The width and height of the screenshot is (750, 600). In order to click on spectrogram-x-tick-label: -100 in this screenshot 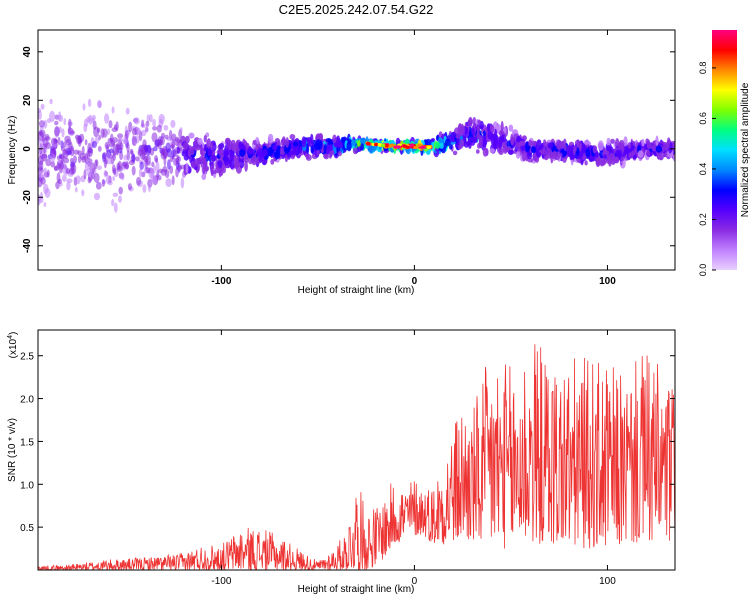, I will do `click(221, 281)`.